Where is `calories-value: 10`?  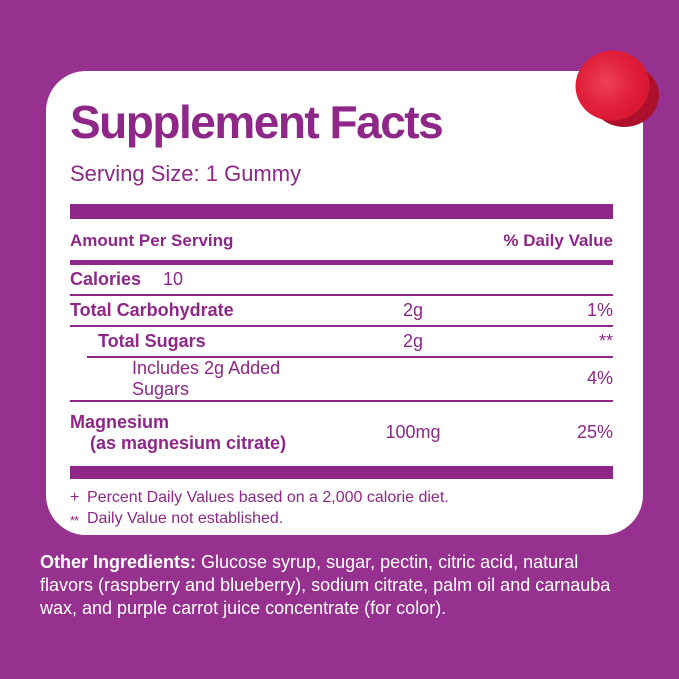
calories-value: 10 is located at coordinates (173, 278).